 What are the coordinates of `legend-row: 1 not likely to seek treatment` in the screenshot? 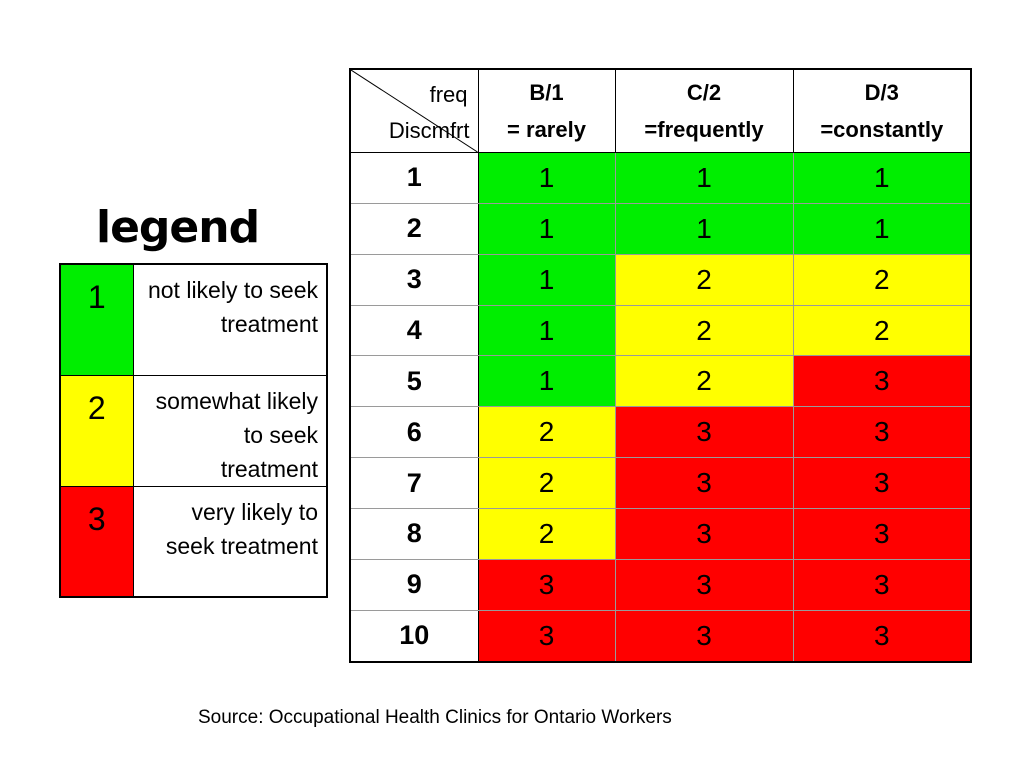 It's located at (193, 319).